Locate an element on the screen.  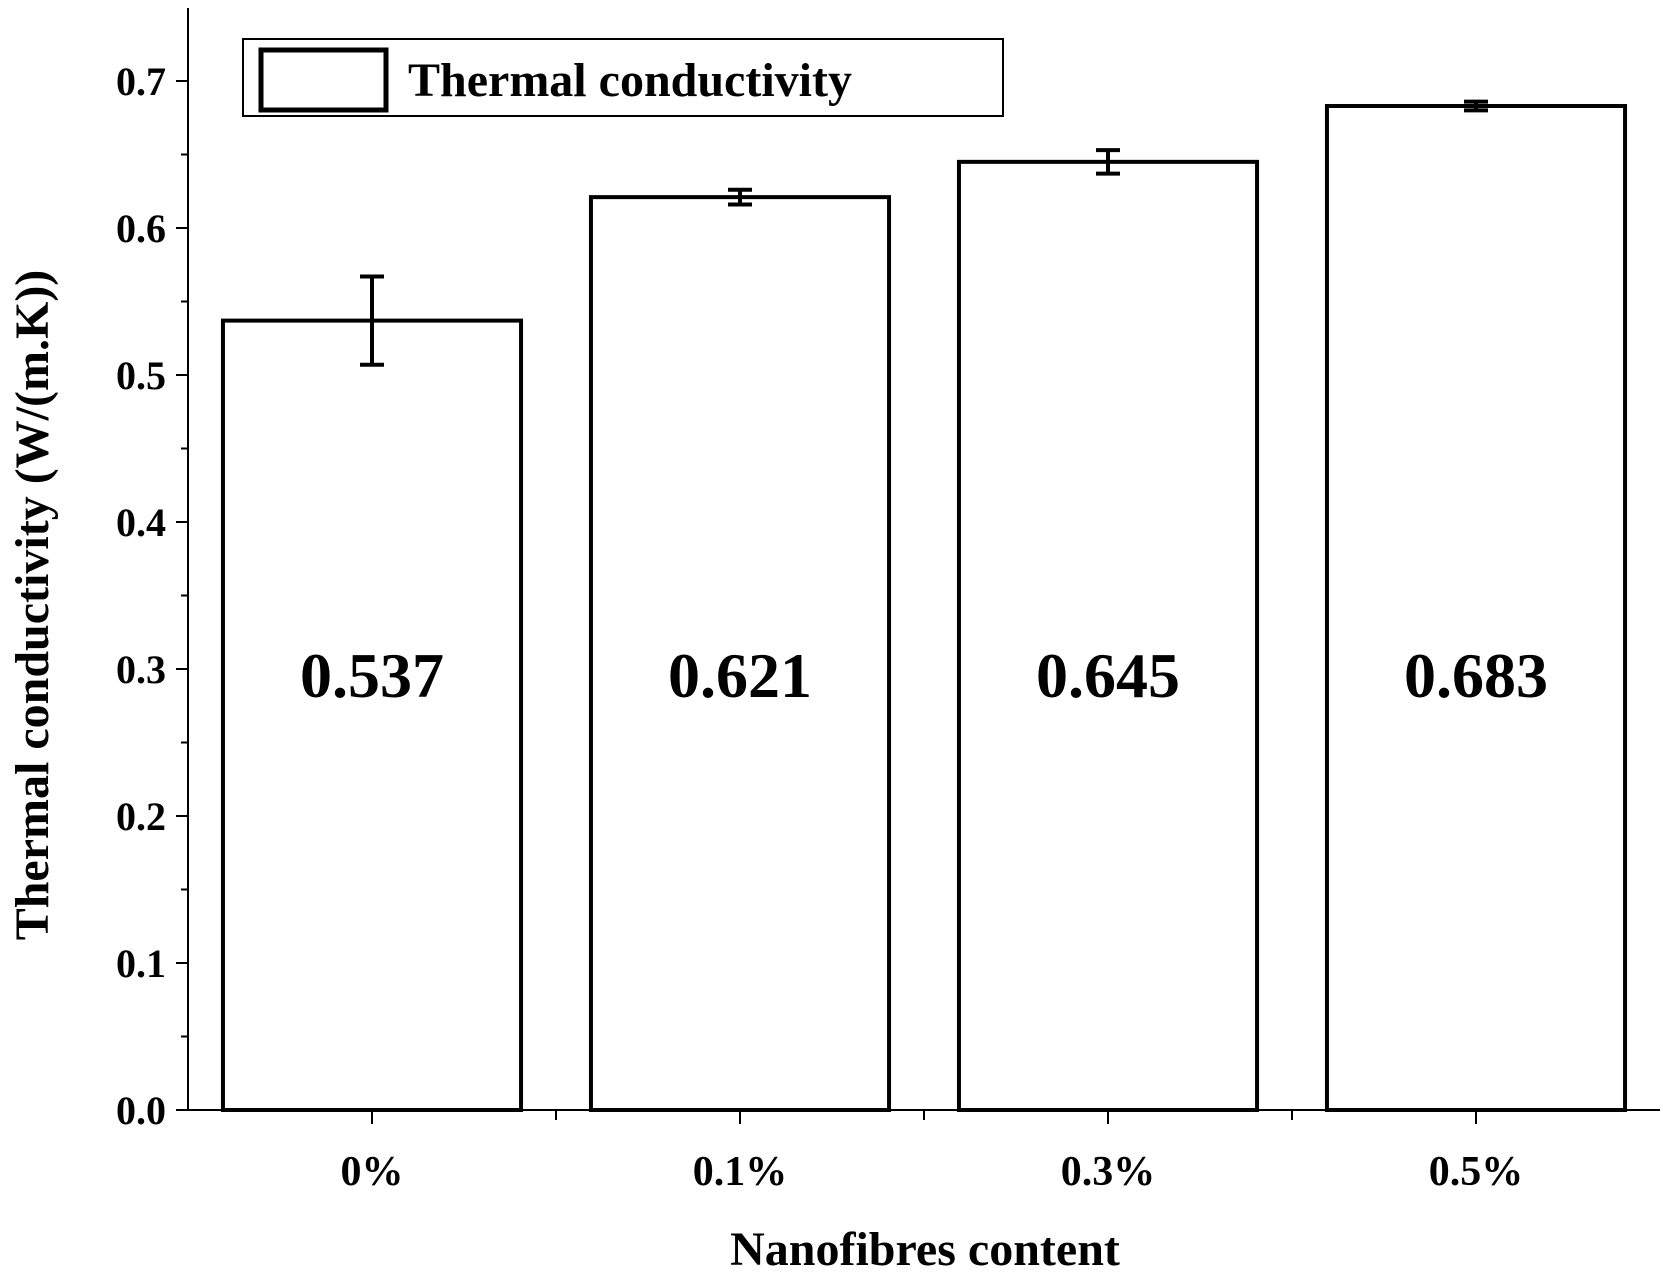
y-tick-label: 0.4 is located at coordinates (141, 522).